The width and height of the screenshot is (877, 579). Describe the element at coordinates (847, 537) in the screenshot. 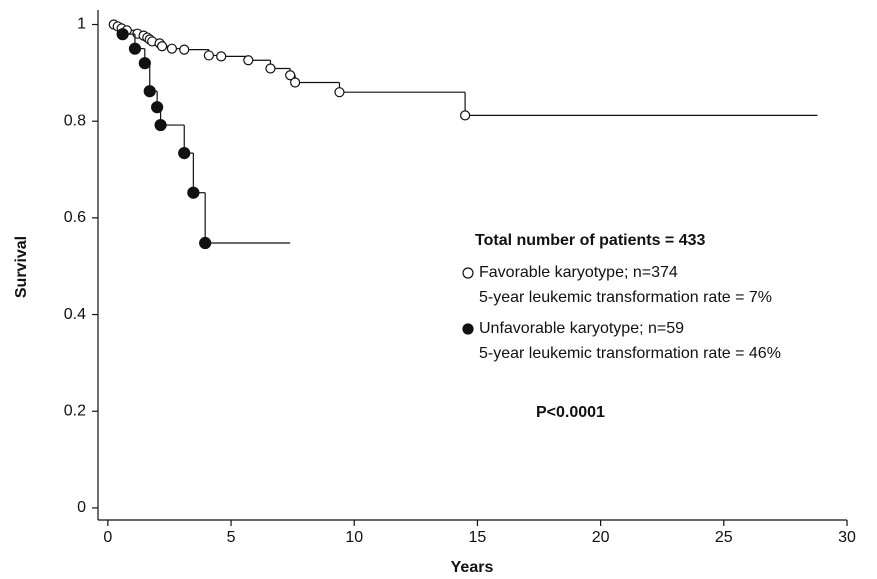

I see `x-tick-label: 30` at that location.